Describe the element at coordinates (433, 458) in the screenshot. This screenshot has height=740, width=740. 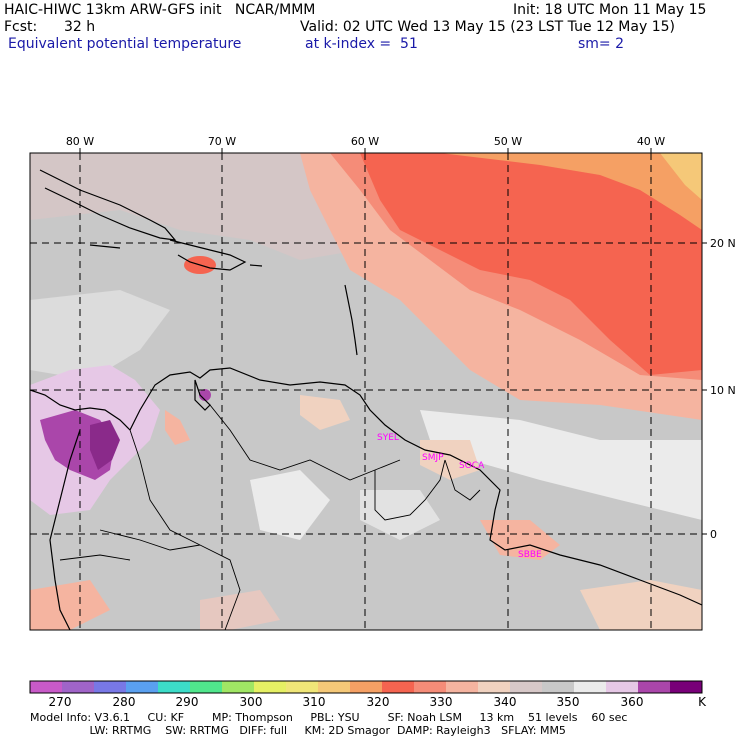
I see `station-label: SMJP` at that location.